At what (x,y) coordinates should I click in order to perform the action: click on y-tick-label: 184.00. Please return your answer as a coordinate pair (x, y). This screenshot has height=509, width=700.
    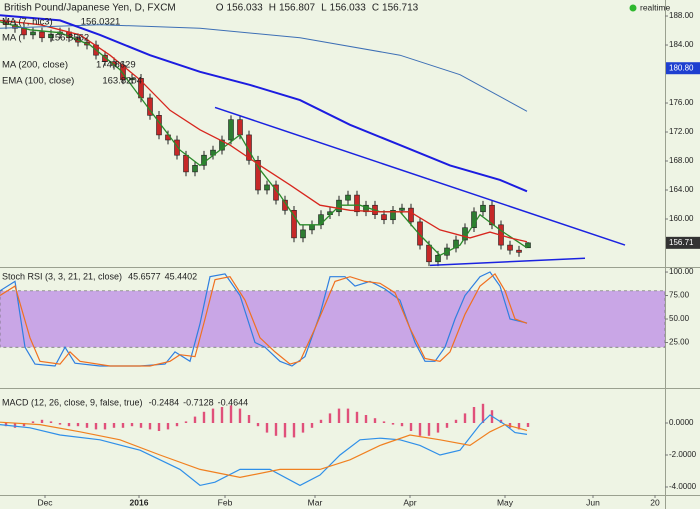
    Looking at the image, I should click on (681, 44).